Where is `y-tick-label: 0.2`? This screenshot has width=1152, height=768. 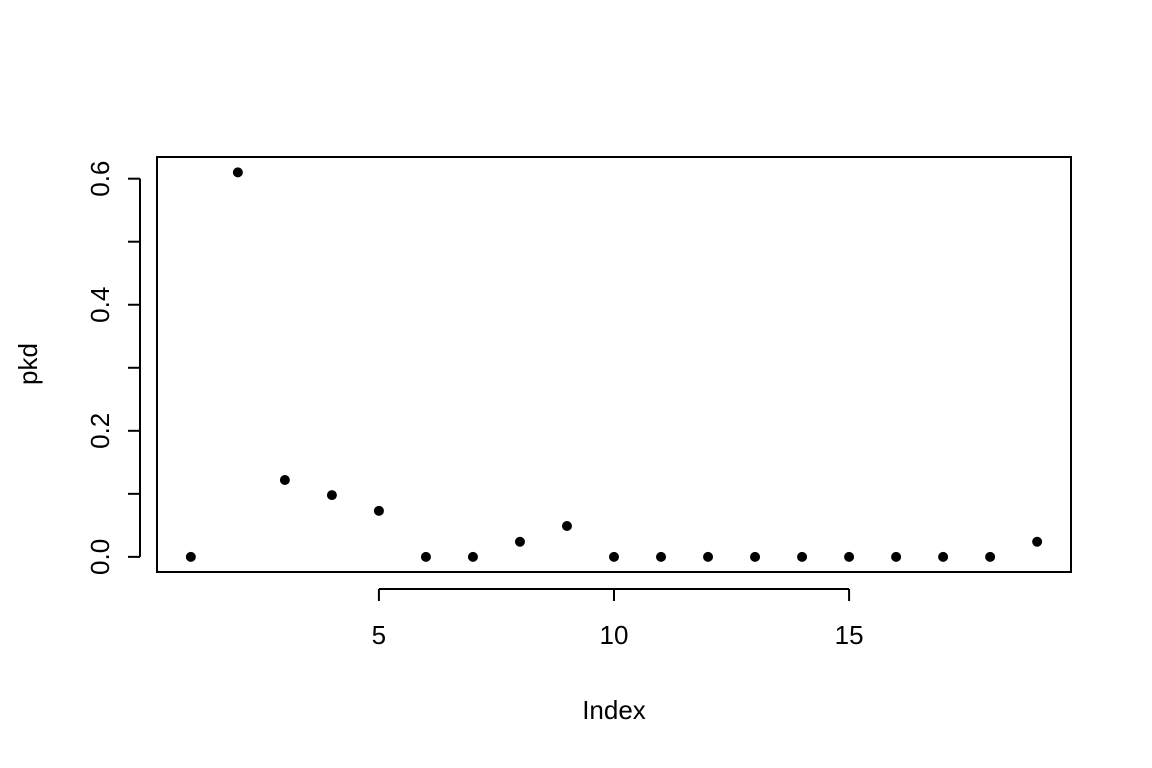 y-tick-label: 0.2 is located at coordinates (100, 431).